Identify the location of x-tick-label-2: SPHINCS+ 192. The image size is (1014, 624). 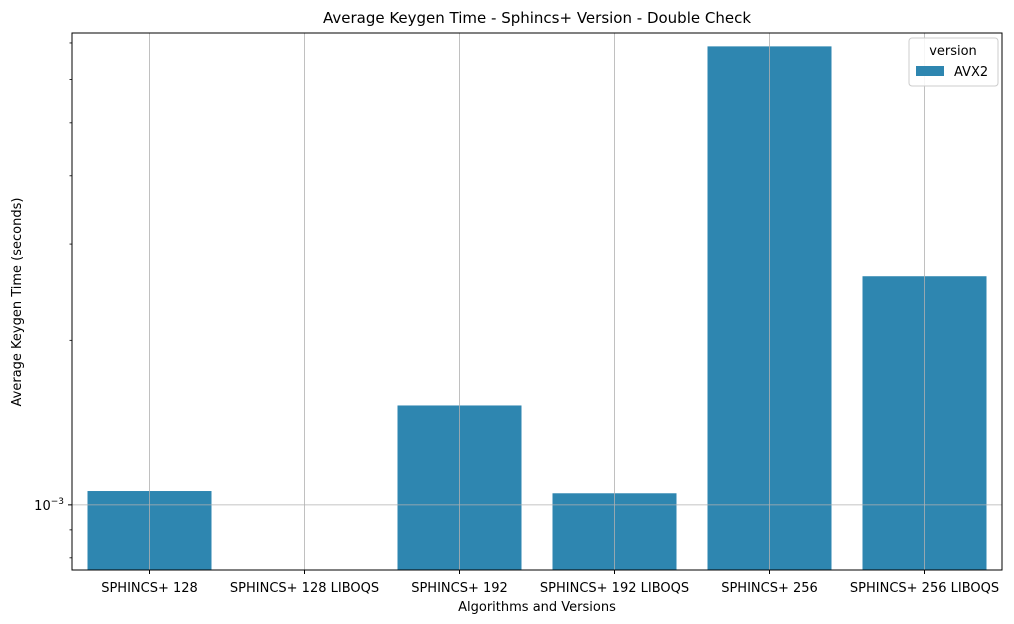
(459, 588).